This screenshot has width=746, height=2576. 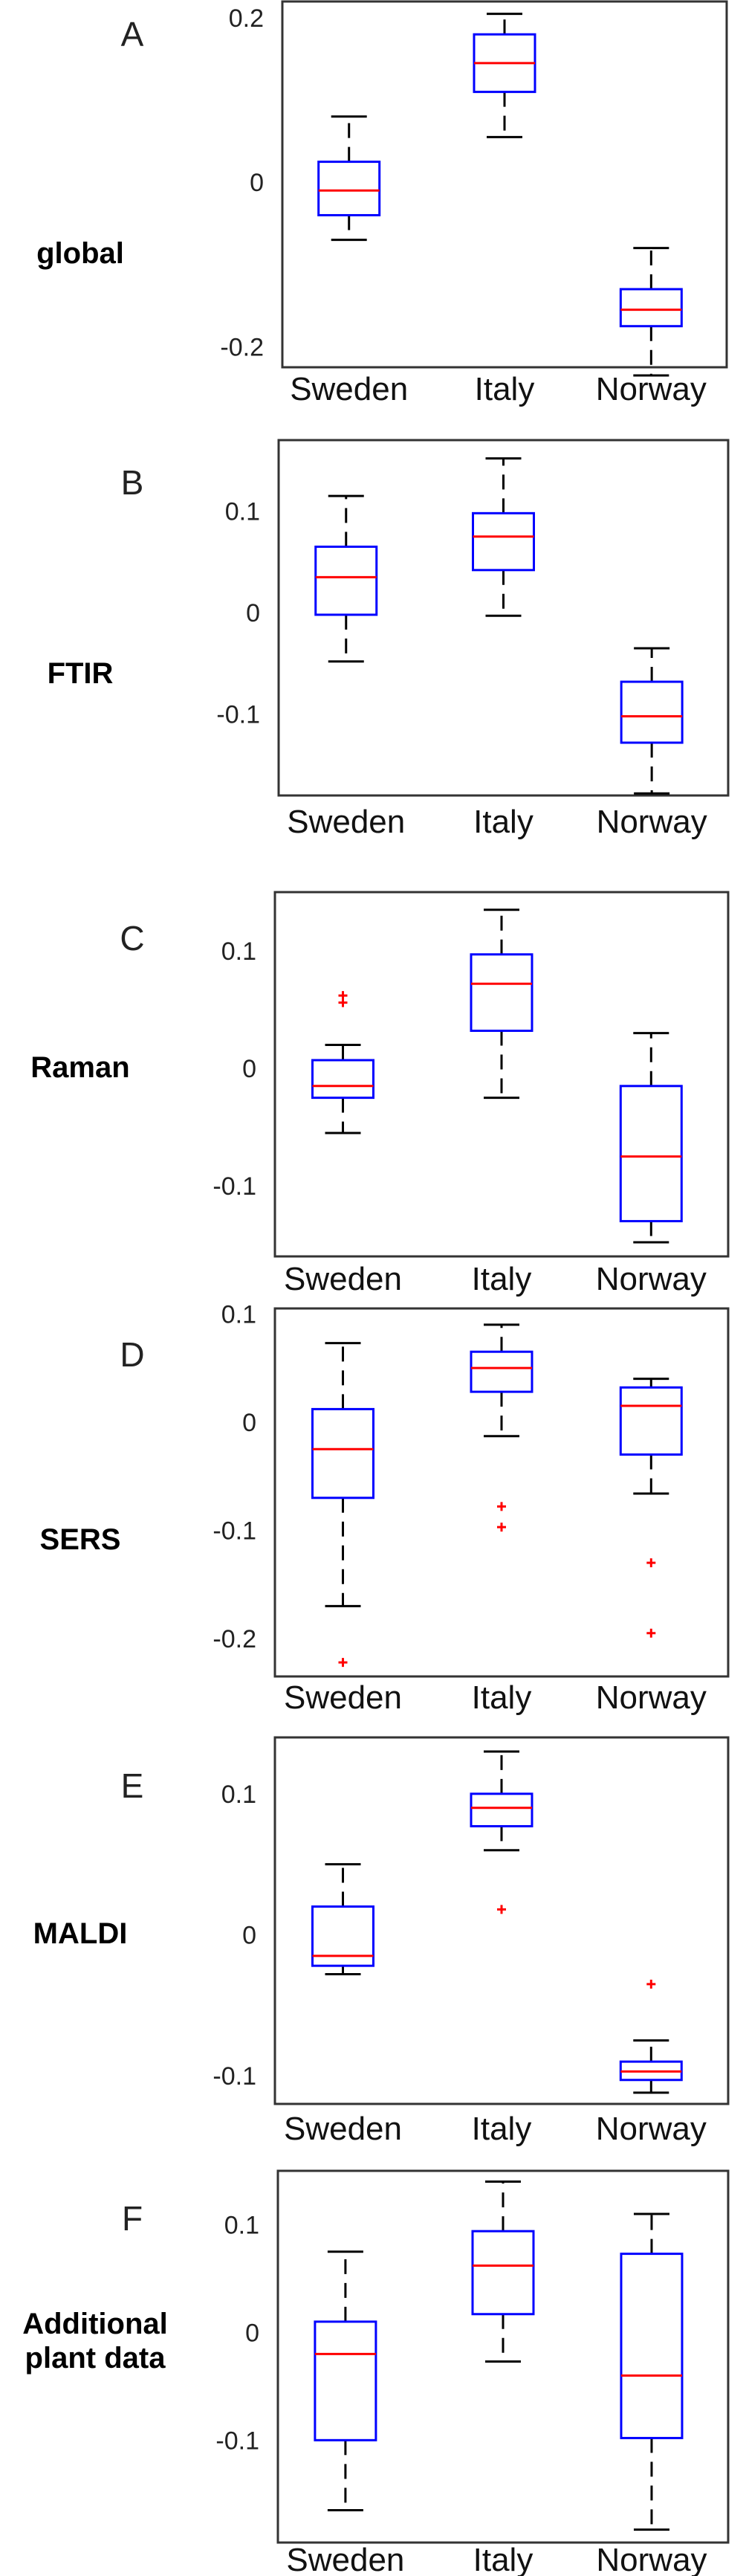 What do you see at coordinates (345, 2380) in the screenshot?
I see `panel-f-sweden-box` at bounding box center [345, 2380].